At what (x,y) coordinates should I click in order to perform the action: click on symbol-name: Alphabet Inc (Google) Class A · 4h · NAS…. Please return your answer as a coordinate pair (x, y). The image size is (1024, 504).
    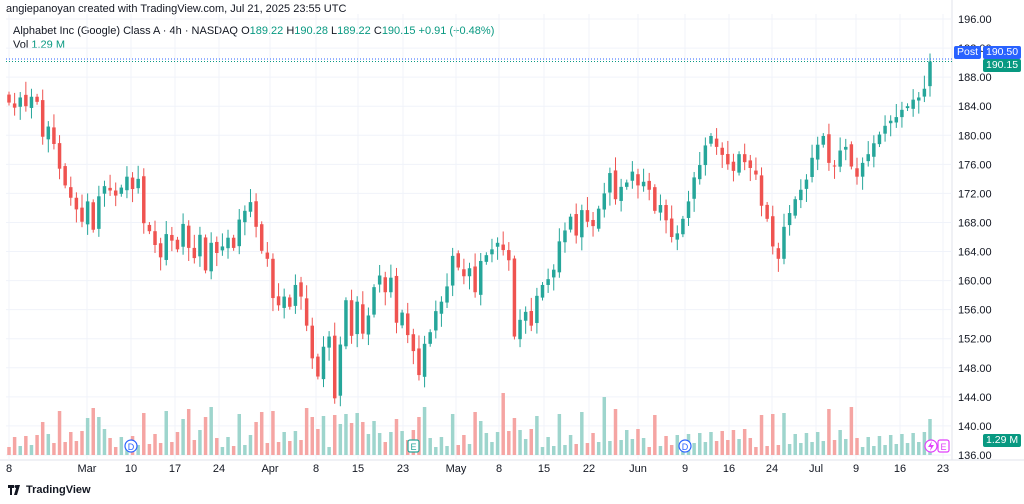
    Looking at the image, I should click on (125, 31).